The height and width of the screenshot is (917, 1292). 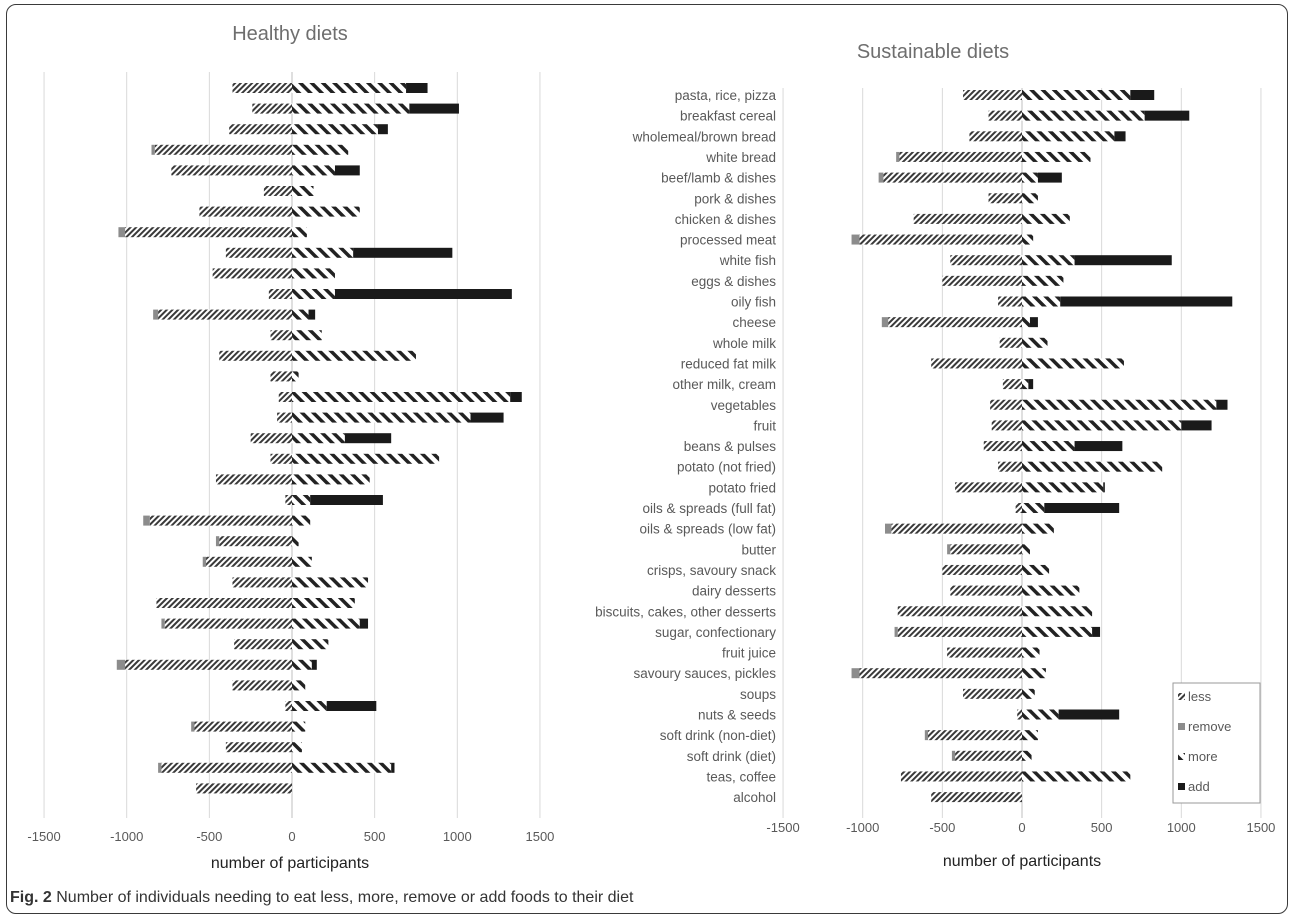 I want to click on category-label: reduced fat milk, so click(x=729, y=363).